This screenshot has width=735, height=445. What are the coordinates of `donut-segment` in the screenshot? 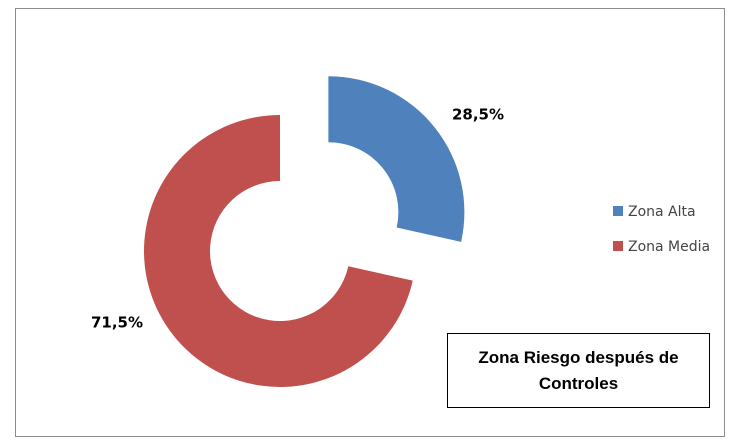 It's located at (396, 159).